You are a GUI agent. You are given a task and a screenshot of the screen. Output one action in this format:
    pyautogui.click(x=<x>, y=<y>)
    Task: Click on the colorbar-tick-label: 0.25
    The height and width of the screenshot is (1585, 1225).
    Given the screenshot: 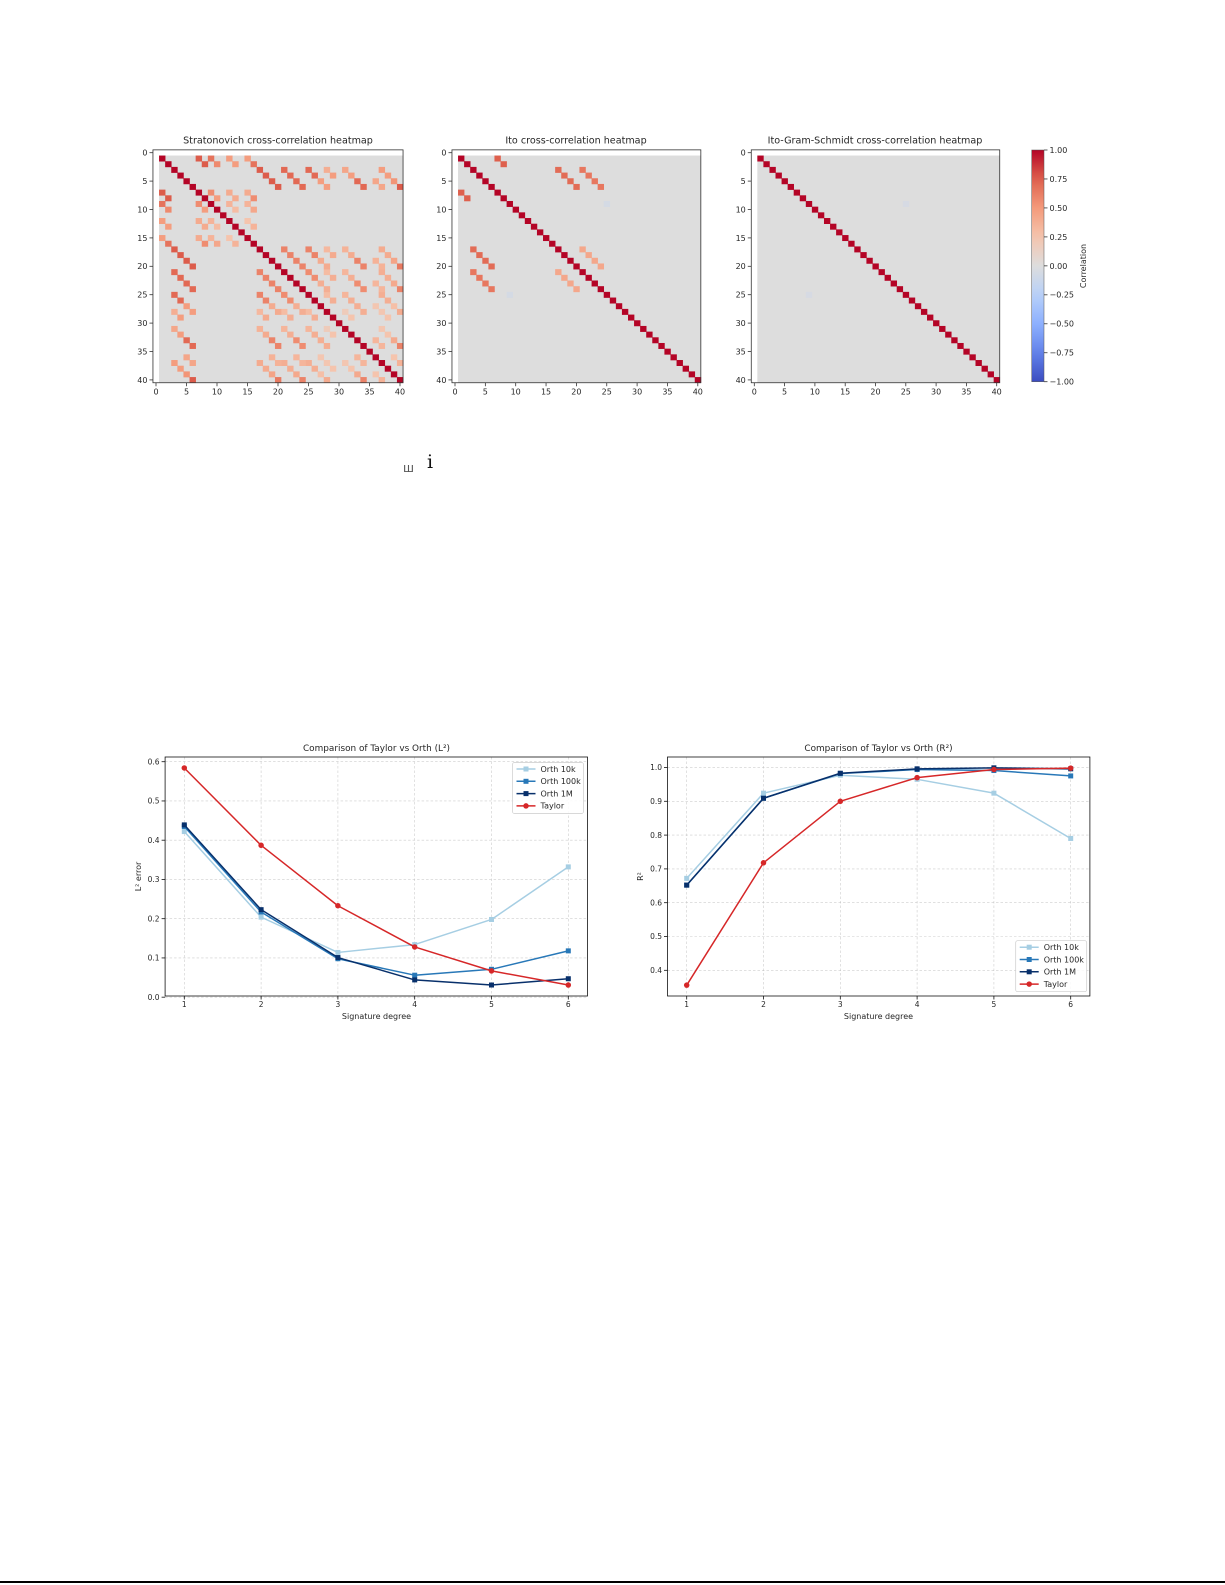 What is the action you would take?
    pyautogui.click(x=1059, y=237)
    